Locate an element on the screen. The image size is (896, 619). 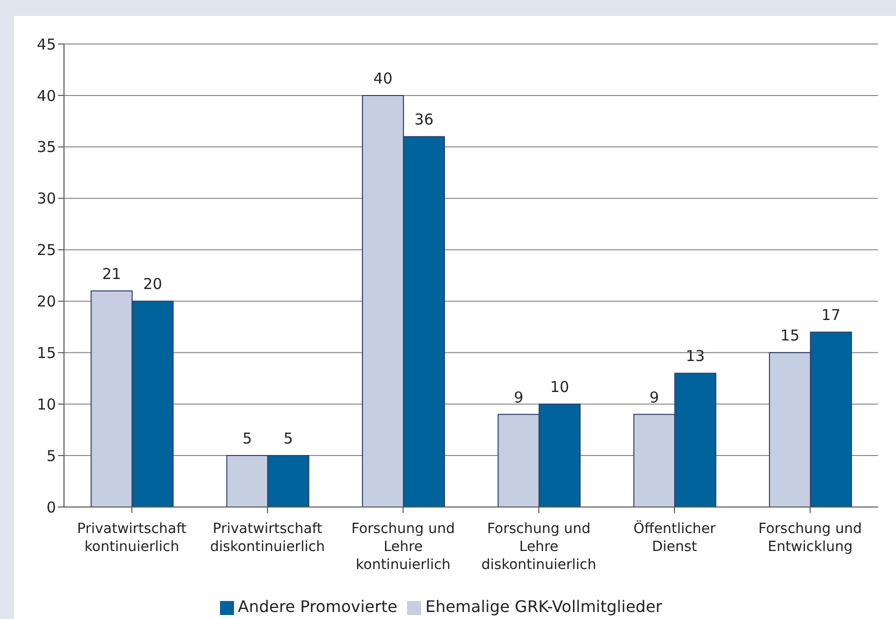
data-label: 20 is located at coordinates (152, 284).